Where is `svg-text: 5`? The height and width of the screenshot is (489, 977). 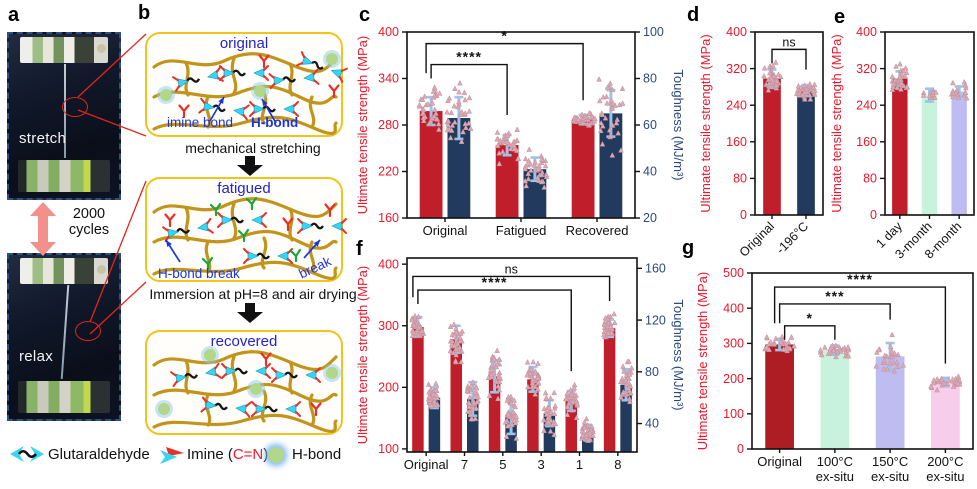 svg-text: 5 is located at coordinates (502, 464).